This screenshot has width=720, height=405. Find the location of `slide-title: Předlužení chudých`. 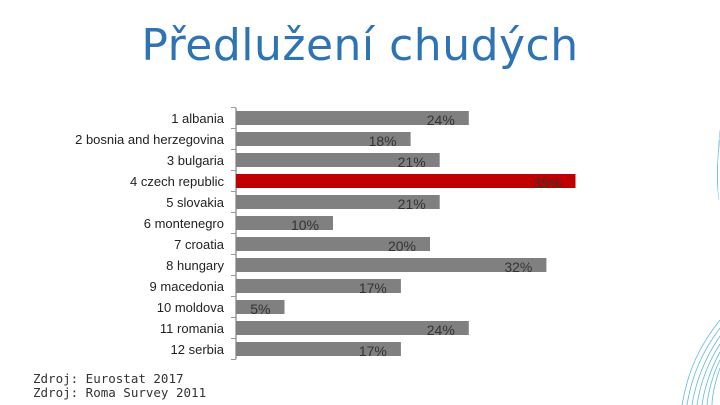

slide-title: Předlužení chudých is located at coordinates (360, 45).